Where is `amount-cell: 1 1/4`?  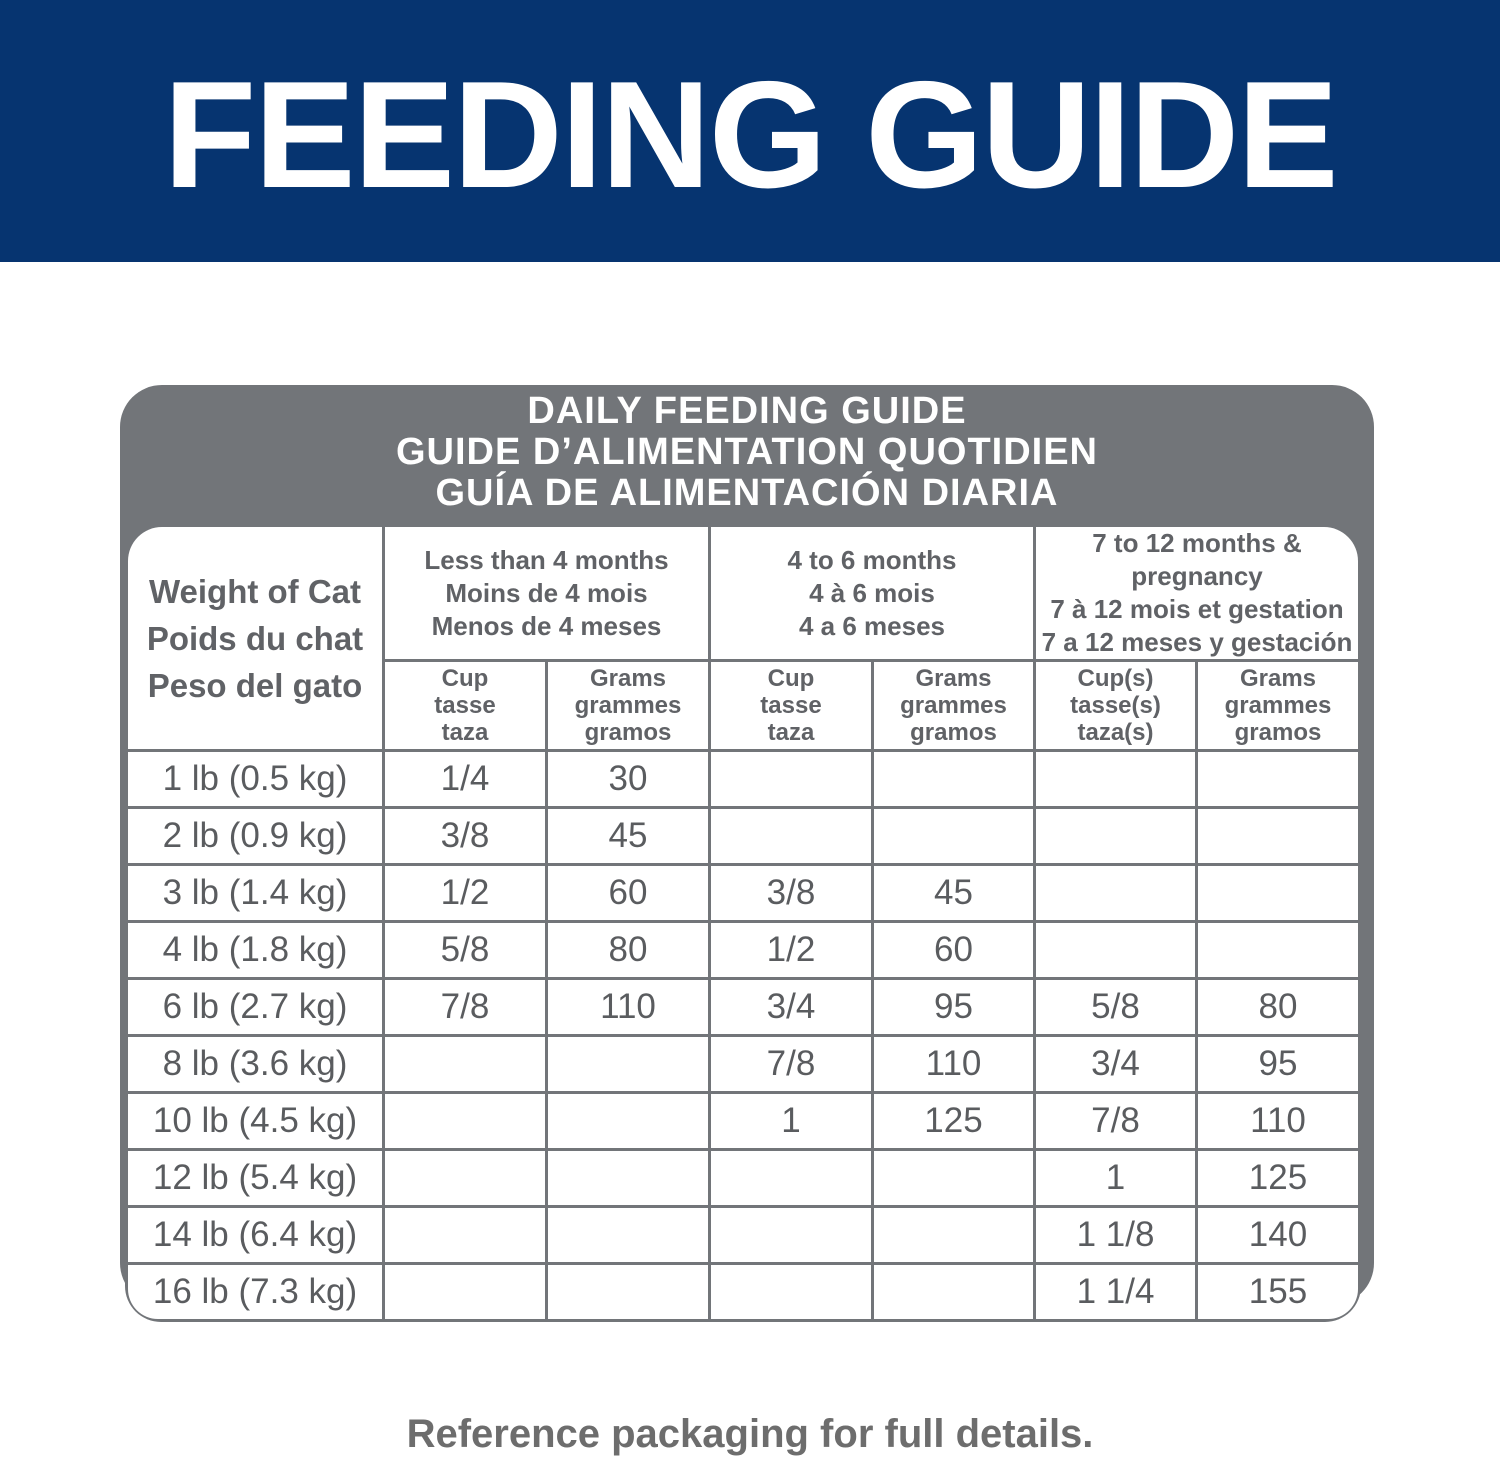
amount-cell: 1 1/4 is located at coordinates (1115, 1292).